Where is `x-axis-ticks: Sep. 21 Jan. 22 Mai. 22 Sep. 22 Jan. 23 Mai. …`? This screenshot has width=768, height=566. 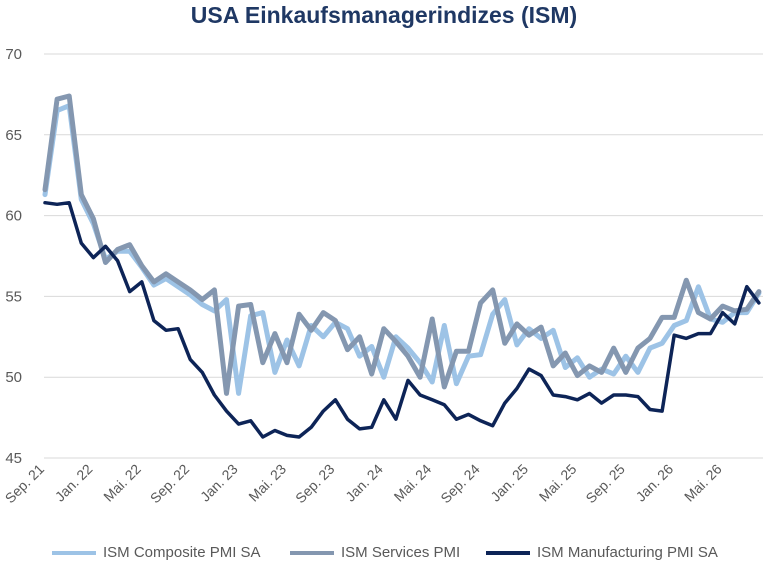 x-axis-ticks: Sep. 21 Jan. 22 Mai. 22 Sep. 22 Jan. 23 Mai. … is located at coordinates (363, 484).